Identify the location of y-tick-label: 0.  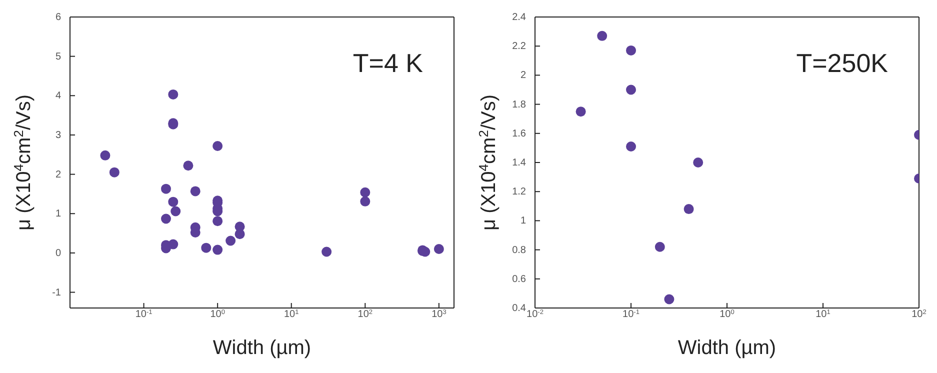
(58, 253).